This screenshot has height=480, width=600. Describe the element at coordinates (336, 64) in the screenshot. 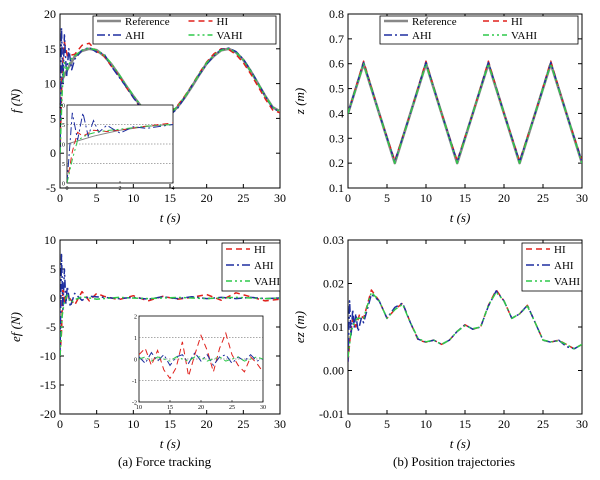

I see `y-tick-label: 0.6` at that location.